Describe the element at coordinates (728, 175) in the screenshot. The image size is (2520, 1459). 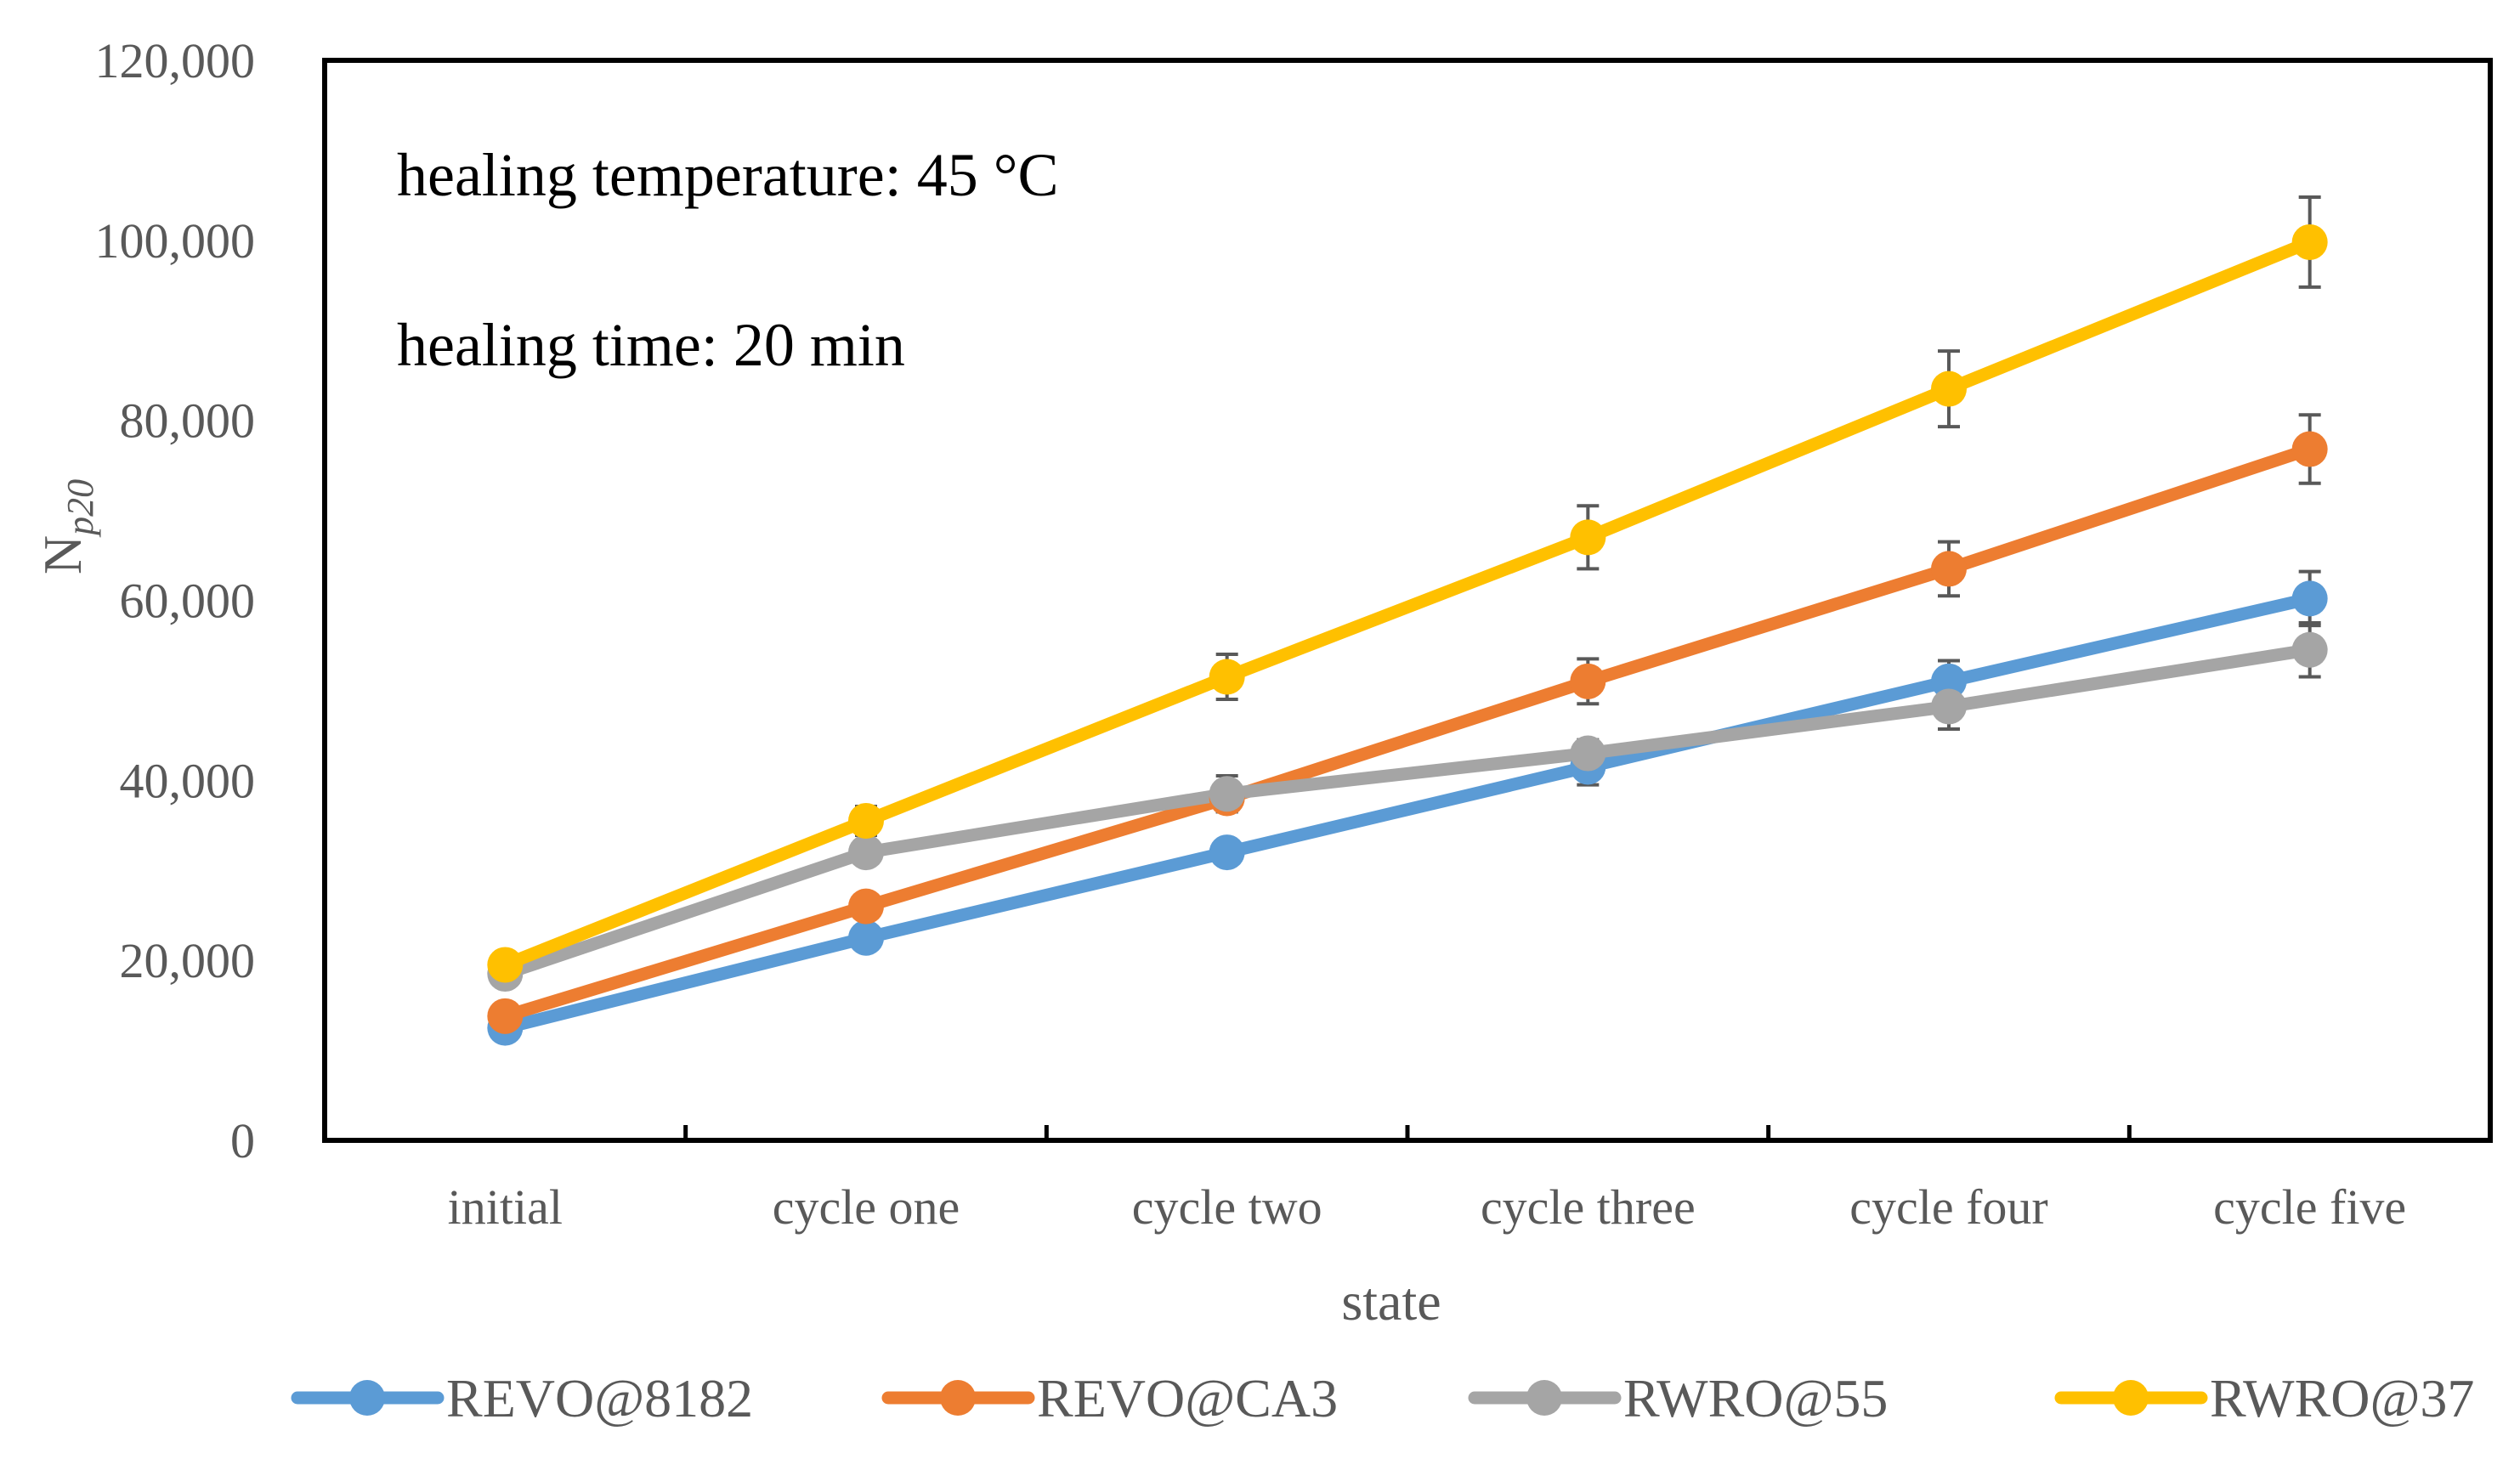
I see `annotation-temperature: healing temperature: 45 °C` at that location.